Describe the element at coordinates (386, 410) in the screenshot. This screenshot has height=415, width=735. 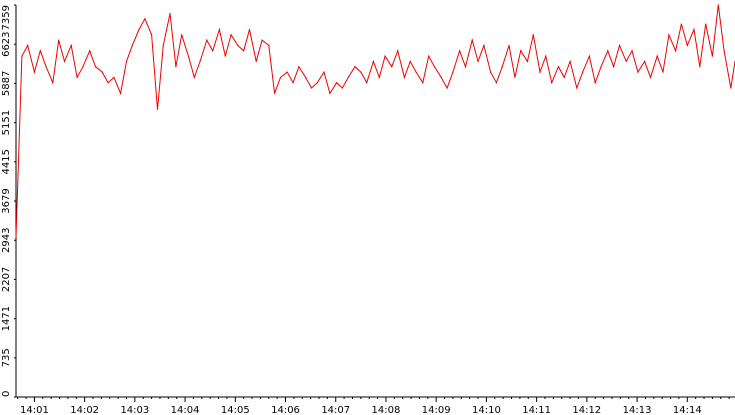
I see `x-tick-label: 14:08` at that location.